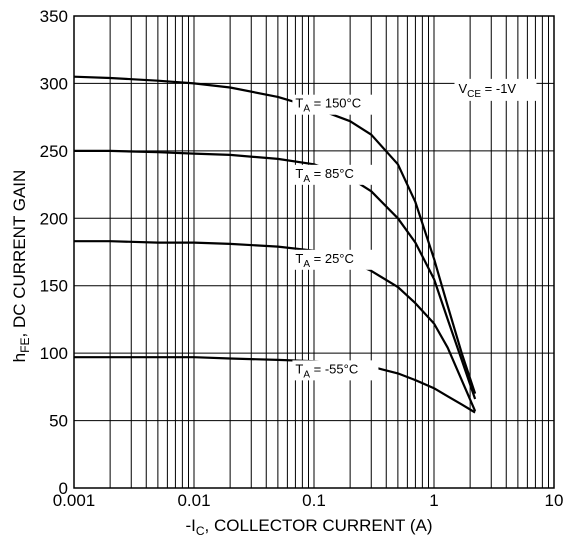 The height and width of the screenshot is (546, 567). Describe the element at coordinates (324, 175) in the screenshot. I see `series-label-1: TA = 85°C` at that location.